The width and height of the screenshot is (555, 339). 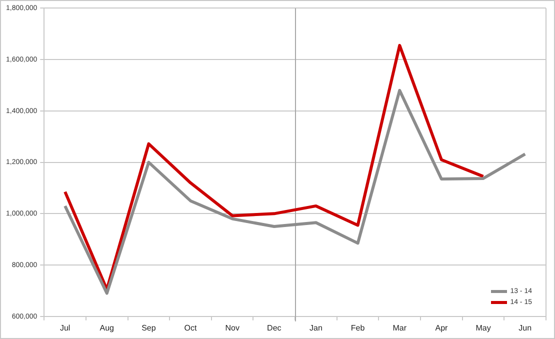 What do you see at coordinates (358, 327) in the screenshot?
I see `x-tick-label: Feb` at bounding box center [358, 327].